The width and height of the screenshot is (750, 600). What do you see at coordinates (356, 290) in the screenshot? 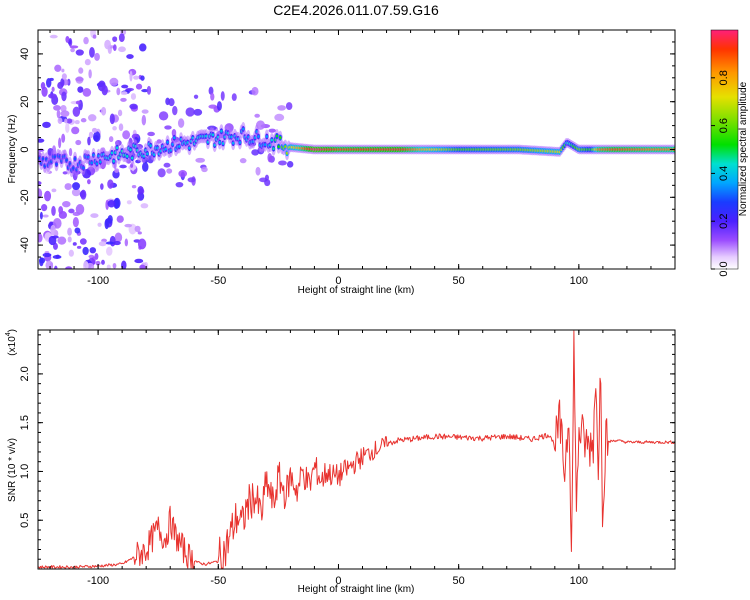
I see `spectrogram-x-axis-label: Height of straight line (km)` at bounding box center [356, 290].